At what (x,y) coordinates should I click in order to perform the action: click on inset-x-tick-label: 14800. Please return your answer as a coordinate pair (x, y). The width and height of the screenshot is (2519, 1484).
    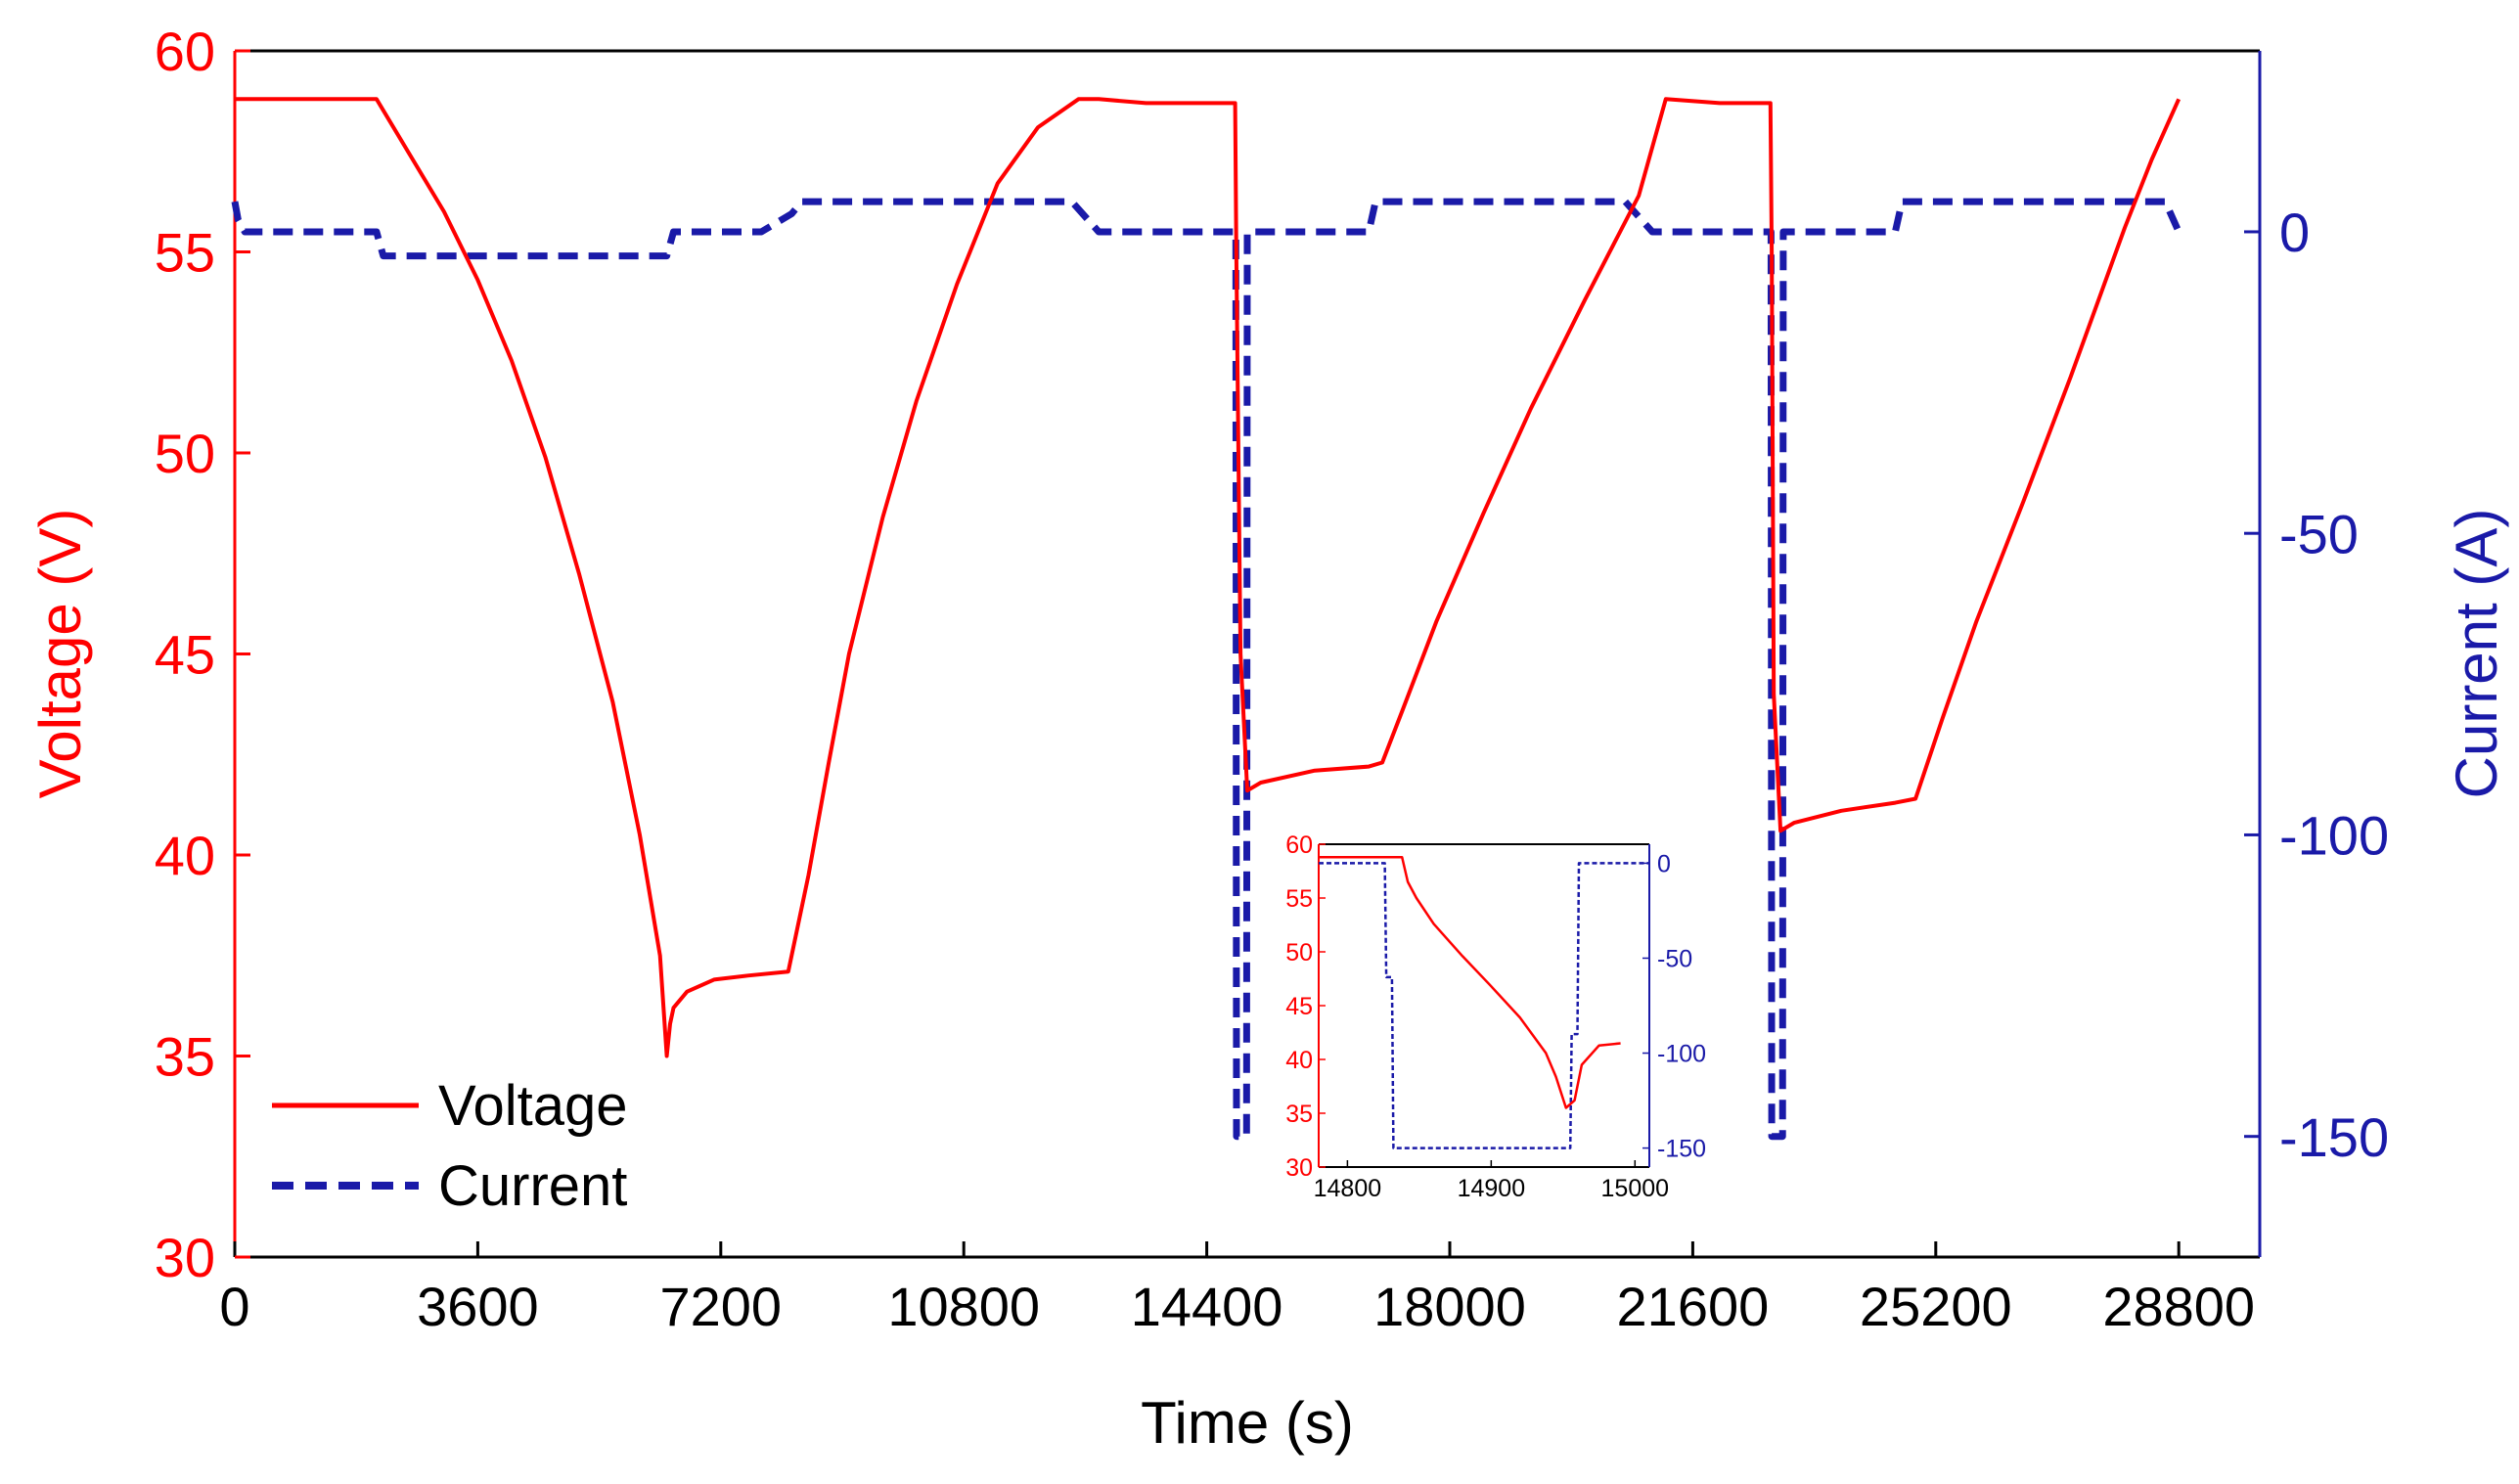
    Looking at the image, I should click on (1348, 1188).